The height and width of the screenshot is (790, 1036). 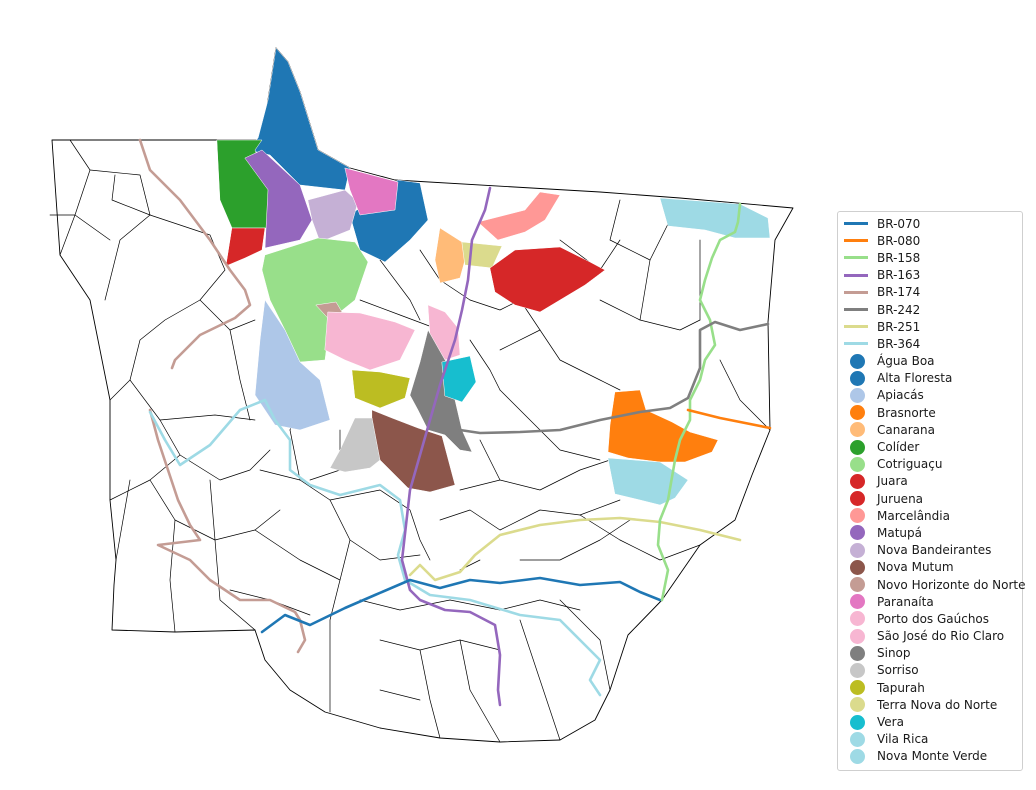 I want to click on legend-label: BR-070, so click(x=899, y=223).